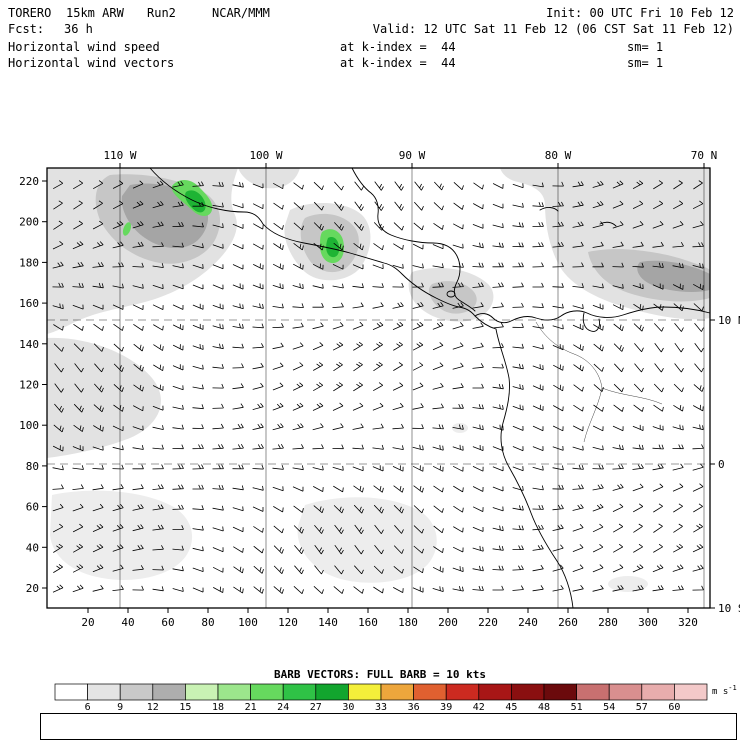 The width and height of the screenshot is (740, 740). Describe the element at coordinates (91, 63) in the screenshot. I see `field2-name: Horizontal wind vectors` at that location.